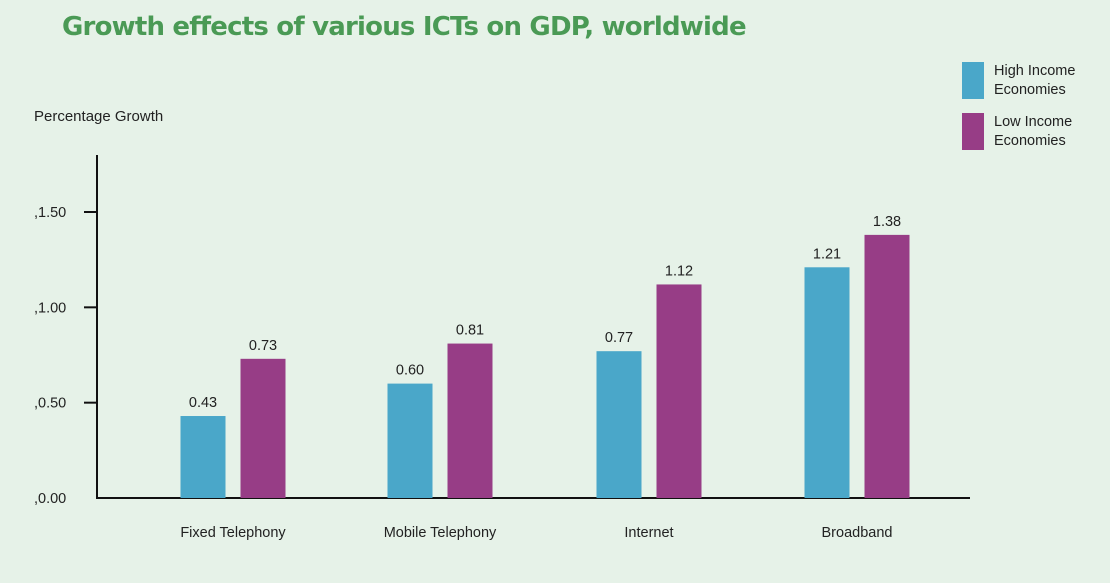 This screenshot has height=583, width=1110. Describe the element at coordinates (973, 80) in the screenshot. I see `legend-swatch-high-income` at that location.